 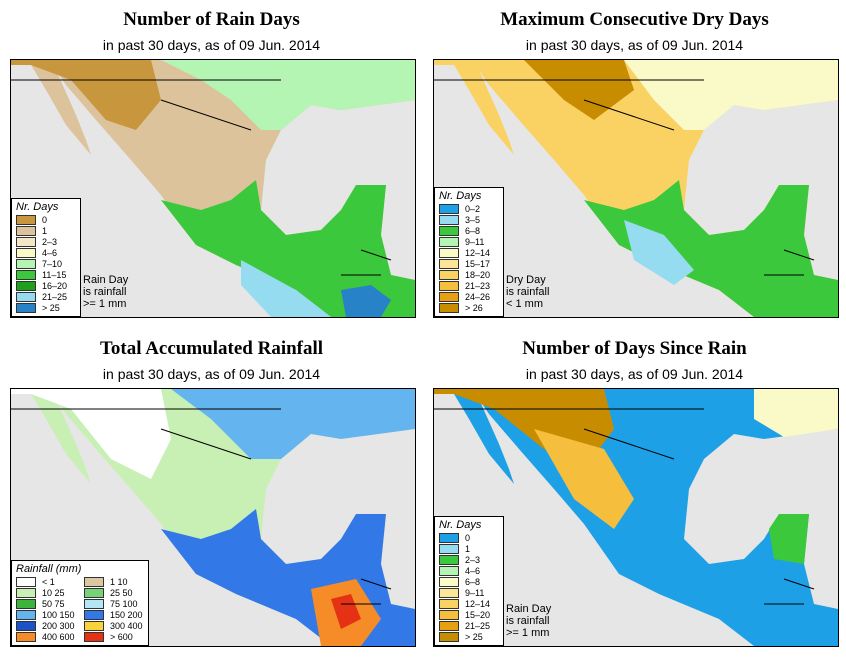 What do you see at coordinates (473, 219) in the screenshot?
I see `legend-label: 3–5` at bounding box center [473, 219].